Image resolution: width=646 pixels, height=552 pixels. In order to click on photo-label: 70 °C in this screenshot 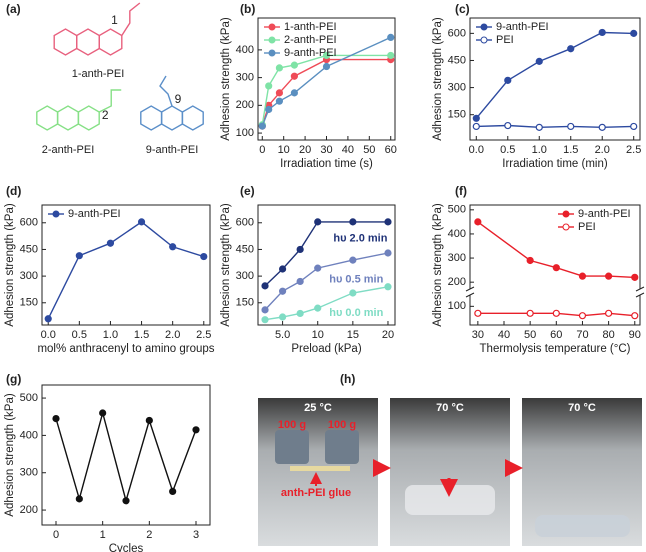, I will do `click(450, 408)`.